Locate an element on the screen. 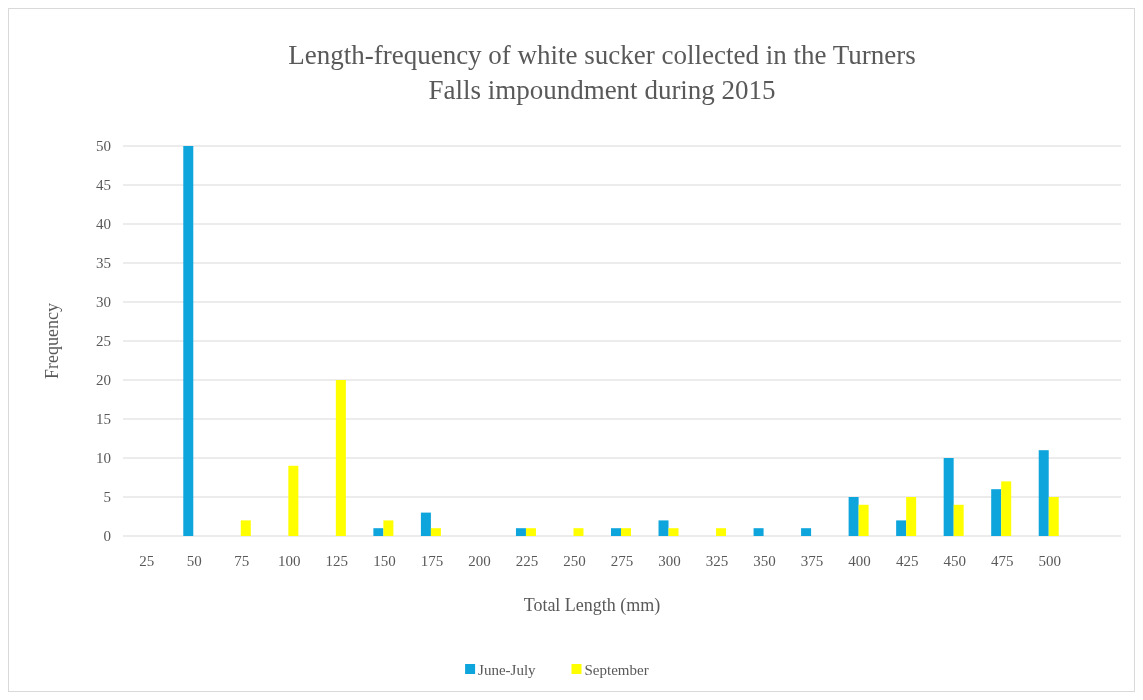 Image resolution: width=1143 pixels, height=700 pixels. x-tick-label: 200 is located at coordinates (479, 561).